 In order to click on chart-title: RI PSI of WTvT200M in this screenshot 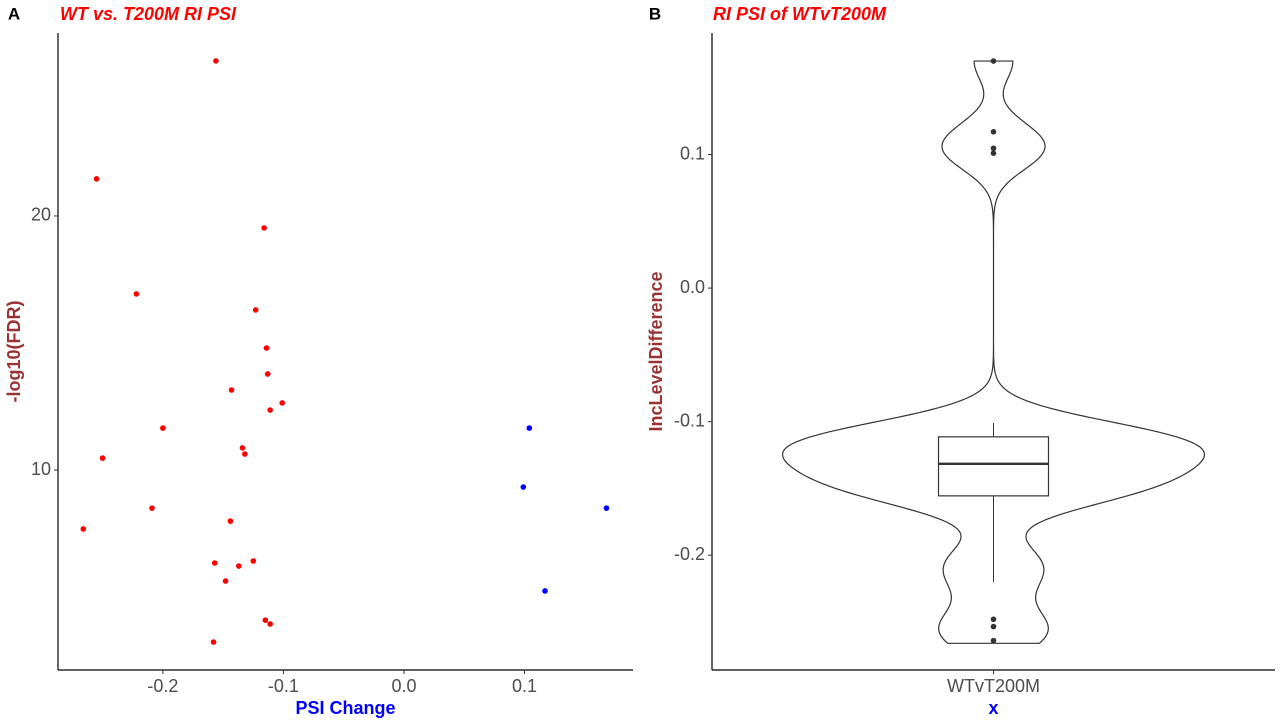, I will do `click(800, 14)`.